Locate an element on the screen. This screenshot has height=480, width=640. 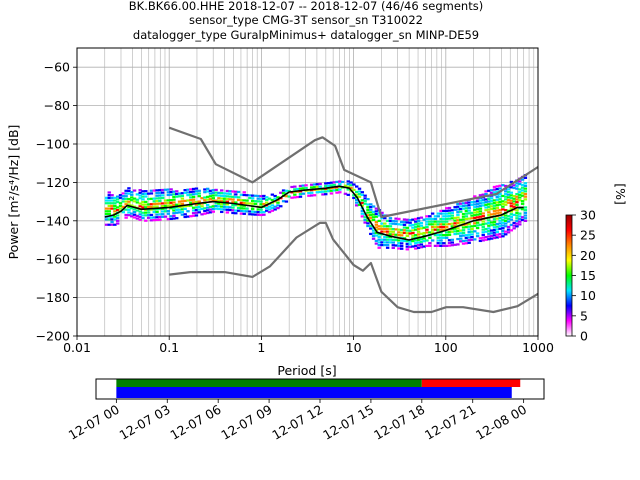
colorbar-gradient is located at coordinates (569, 275).